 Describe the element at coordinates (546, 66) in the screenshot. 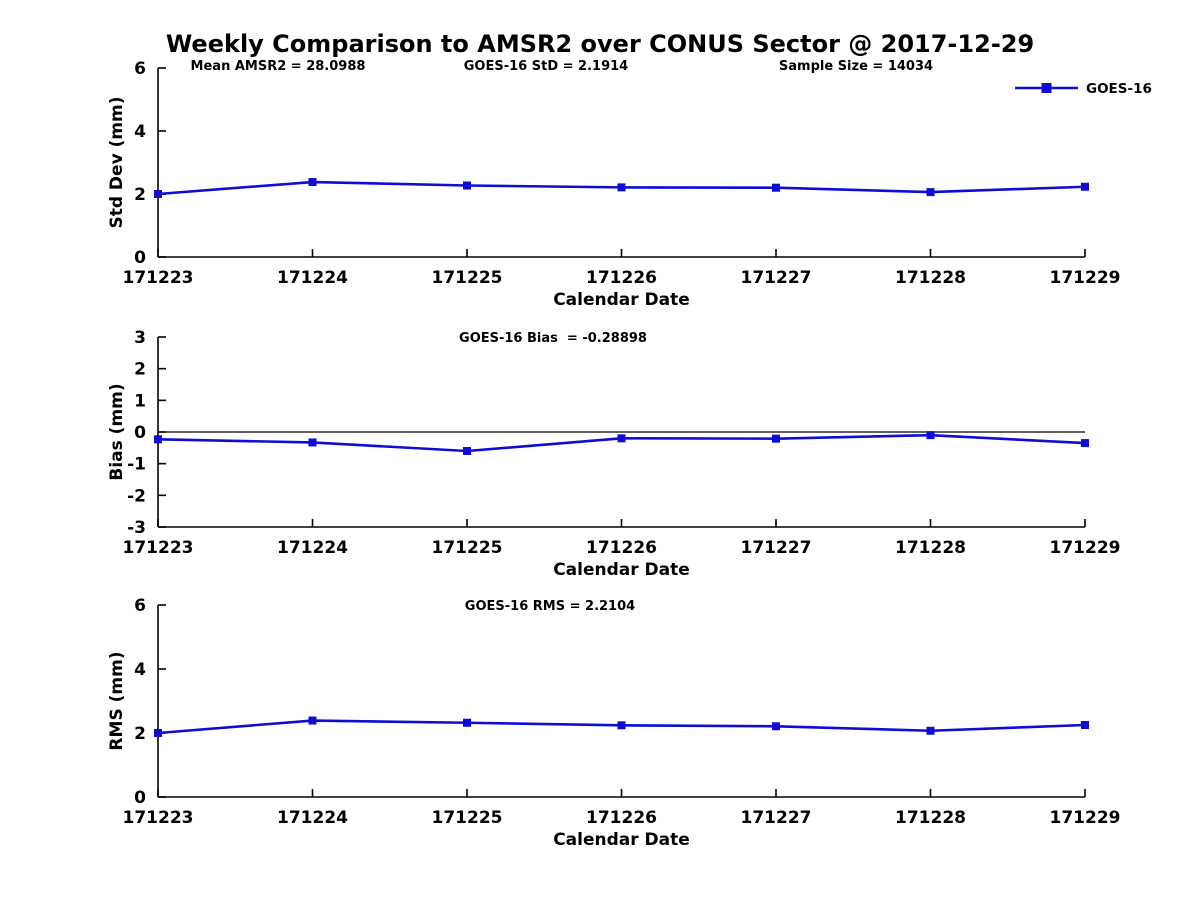

I see `std-dev-panel-annotation: GOES-16 StD = 2.1914` at that location.